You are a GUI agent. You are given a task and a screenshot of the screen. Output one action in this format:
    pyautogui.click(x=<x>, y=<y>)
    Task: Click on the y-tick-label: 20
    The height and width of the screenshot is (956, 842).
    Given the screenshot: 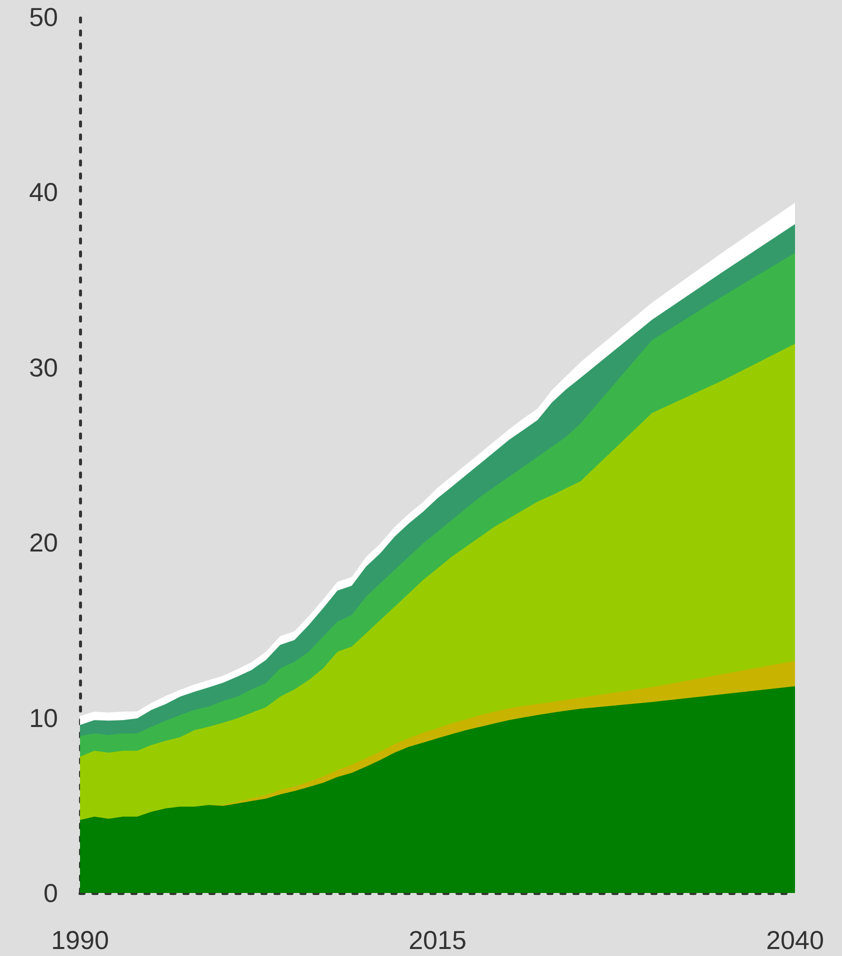 What is the action you would take?
    pyautogui.click(x=43, y=543)
    